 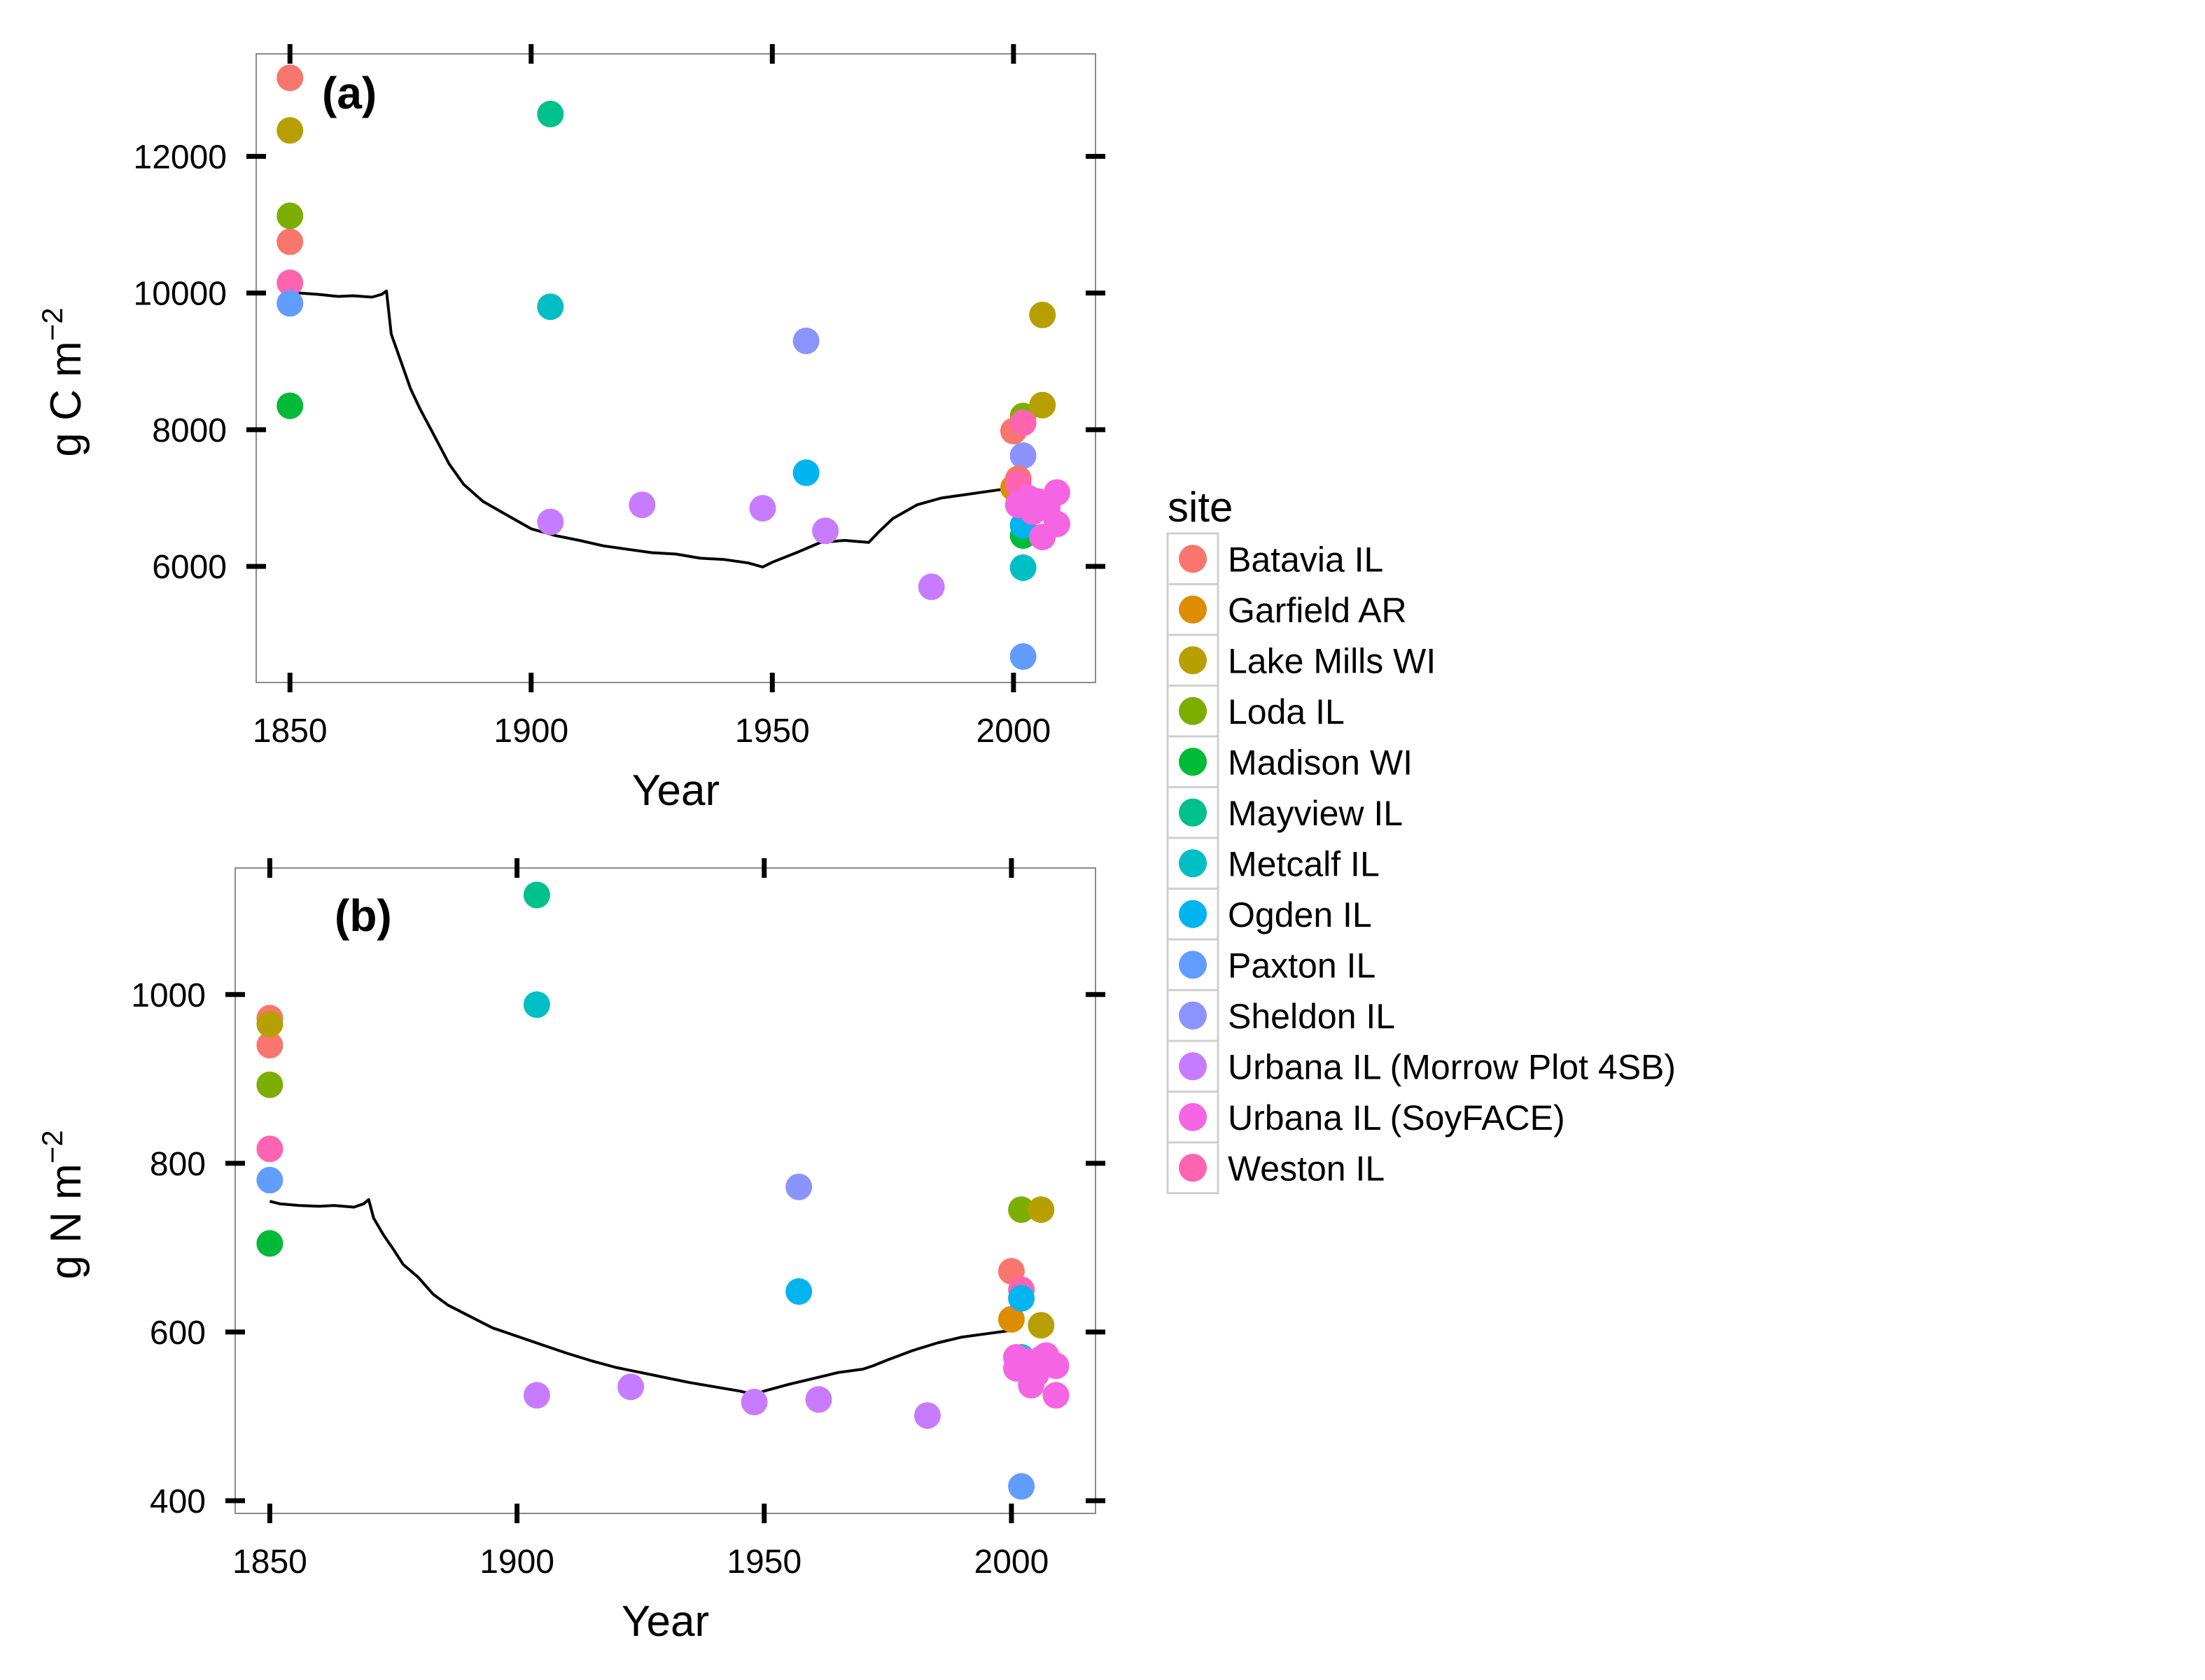 I want to click on legend-label: Paxton IL, so click(x=1302, y=965).